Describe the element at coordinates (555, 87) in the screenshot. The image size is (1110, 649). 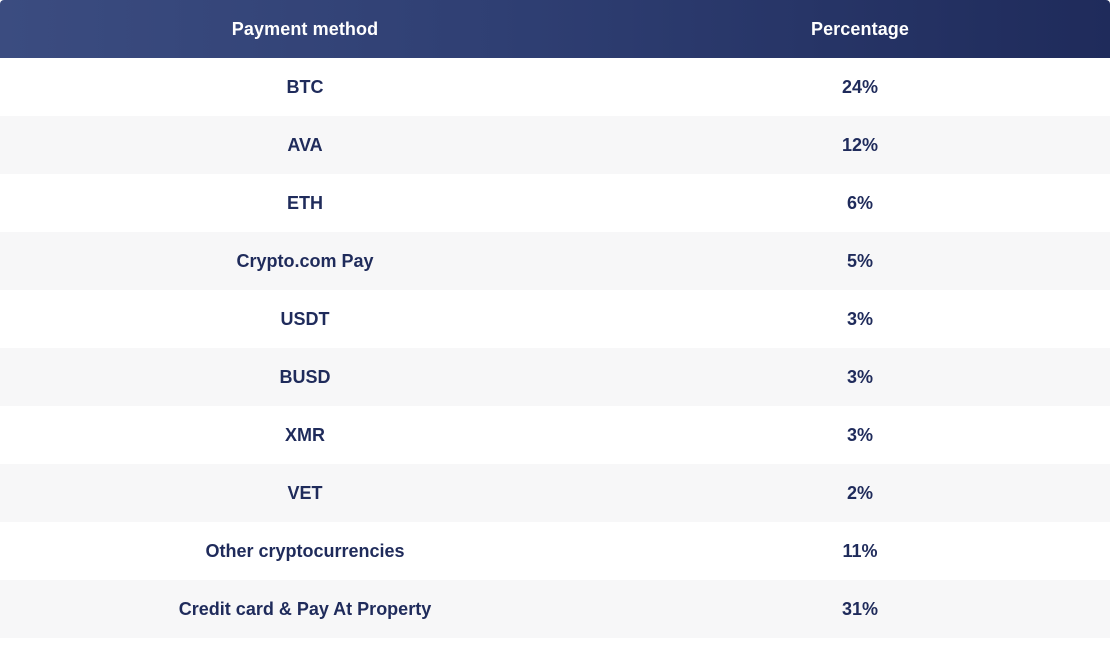
I see `table-row: BTC 24%` at that location.